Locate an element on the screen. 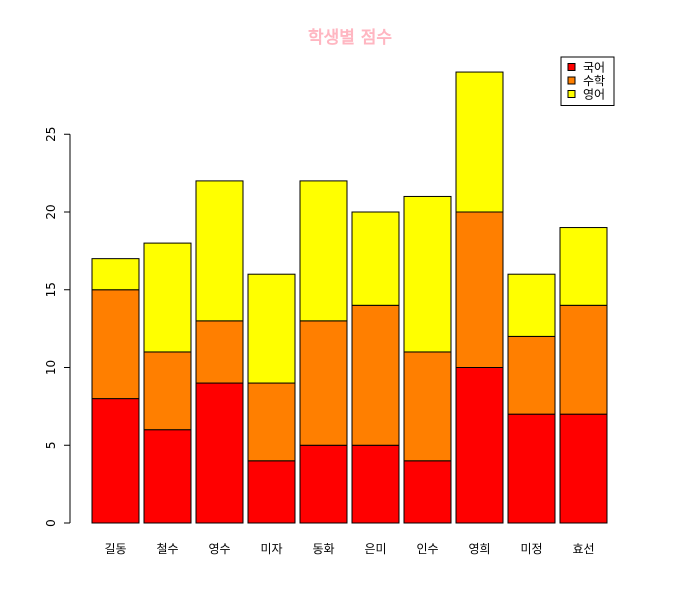 The width and height of the screenshot is (700, 600). bar-은미-수학 is located at coordinates (375, 375).